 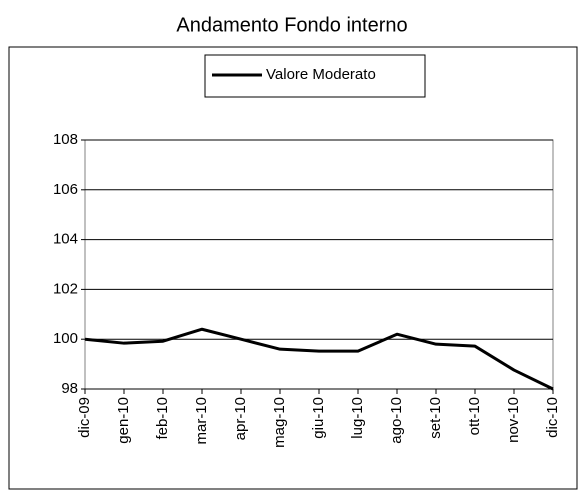 I want to click on x-tick-label: set-10, so click(x=435, y=418).